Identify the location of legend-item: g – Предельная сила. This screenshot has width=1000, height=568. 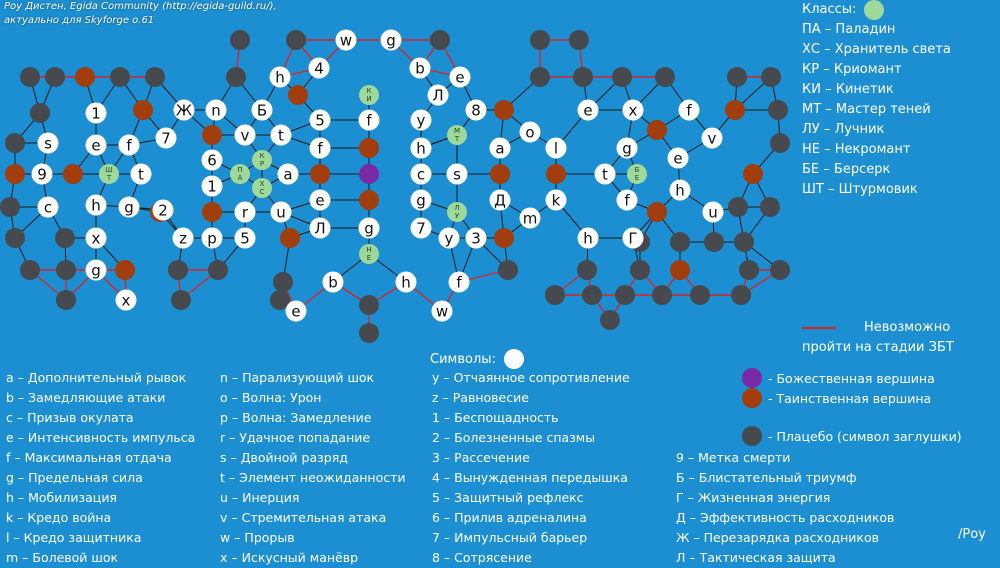
(74, 477).